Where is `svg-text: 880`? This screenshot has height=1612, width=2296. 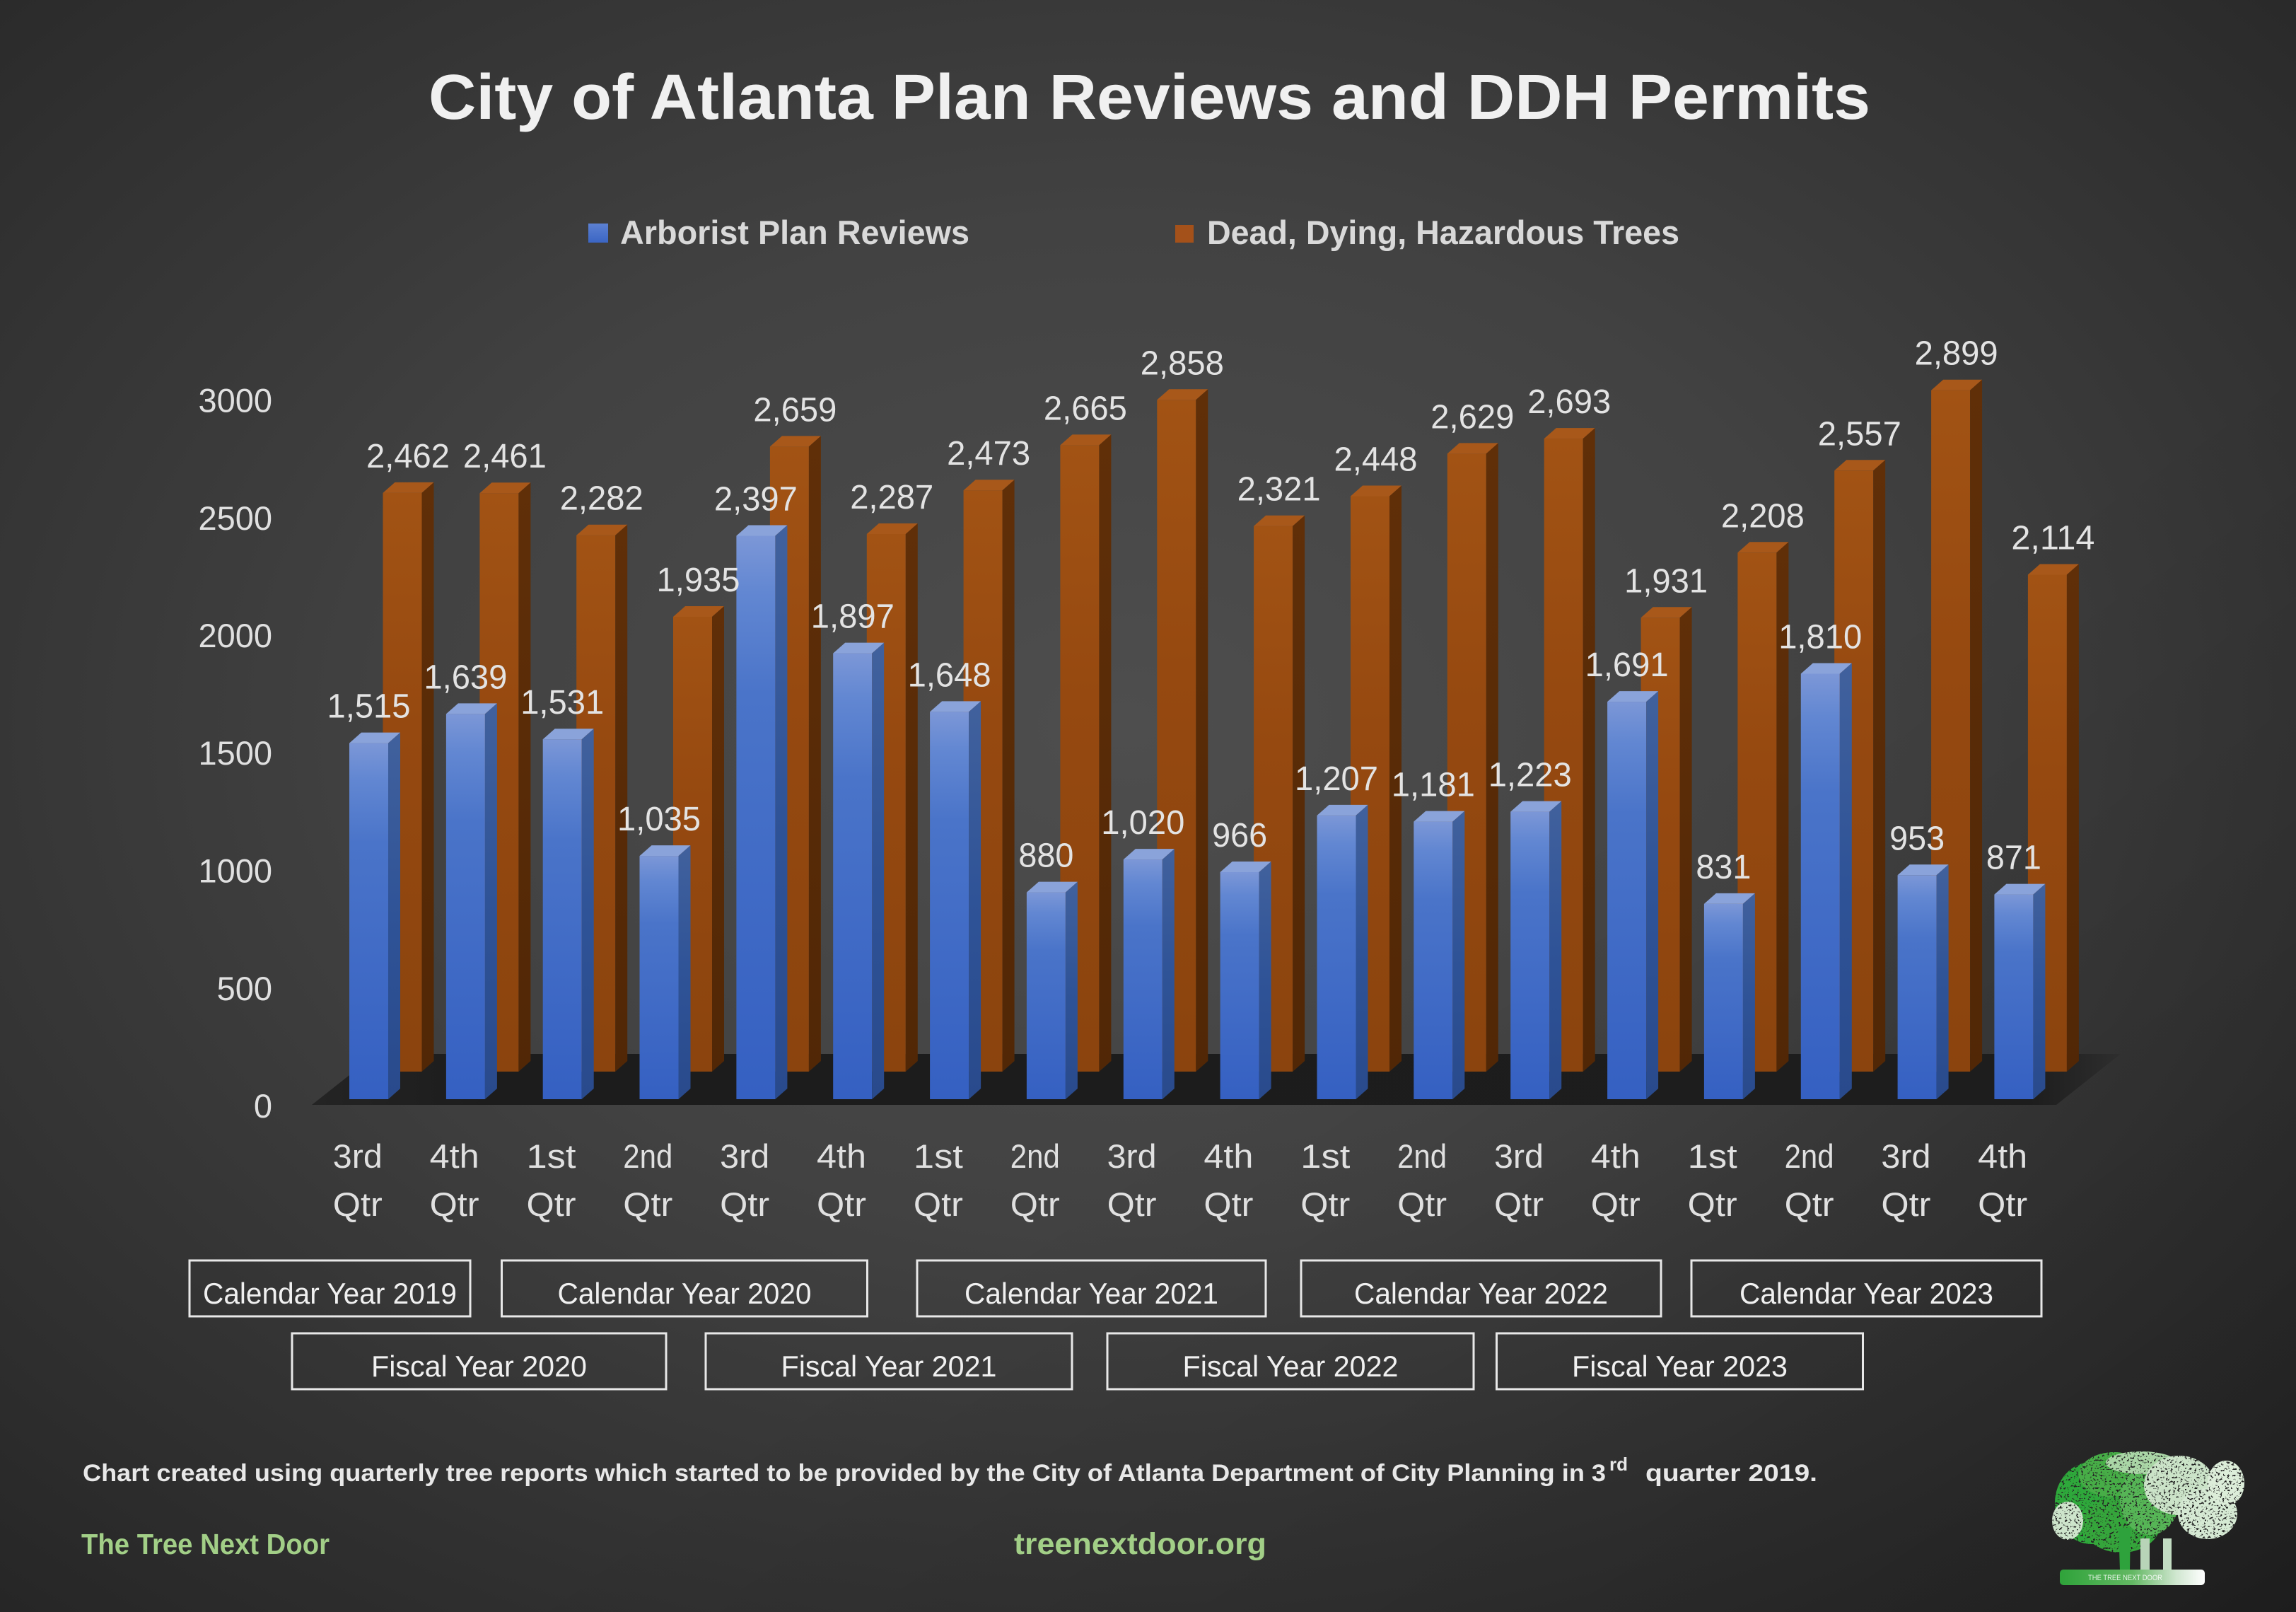 svg-text: 880 is located at coordinates (1045, 856).